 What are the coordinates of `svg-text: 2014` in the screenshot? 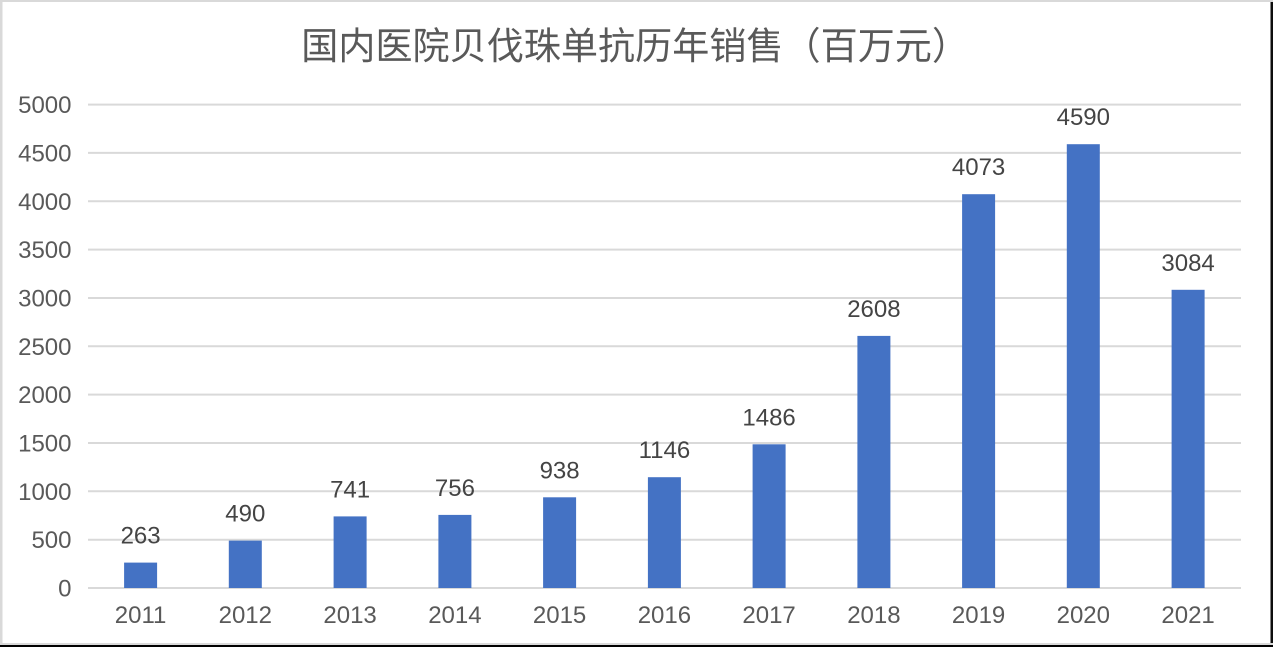 It's located at (454, 615).